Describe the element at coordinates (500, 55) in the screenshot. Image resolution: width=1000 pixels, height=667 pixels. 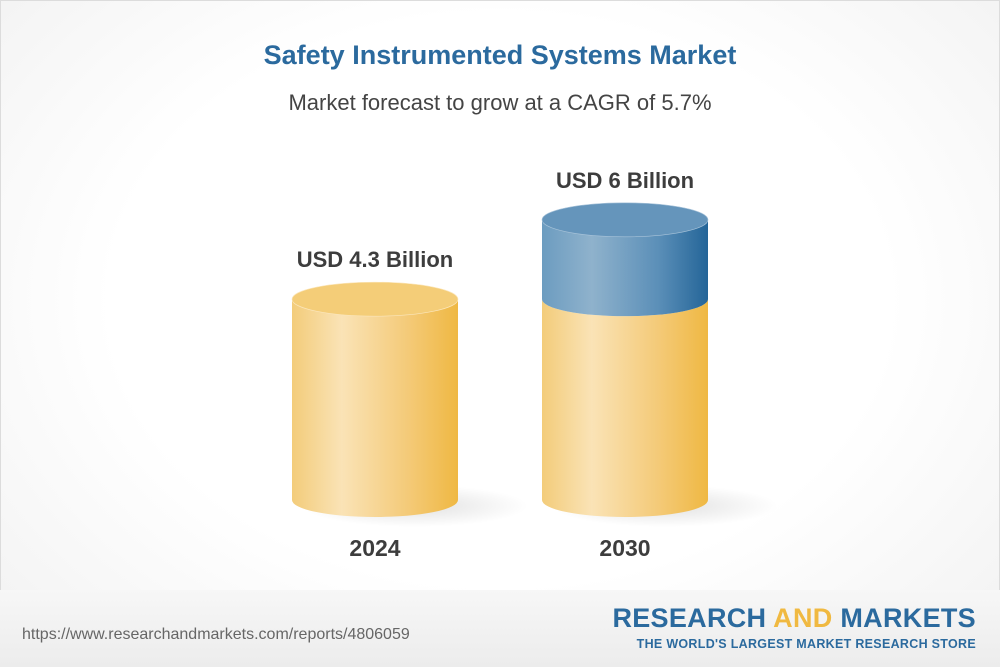
I see `chart-title: Safety Instrumented Systems Market` at that location.